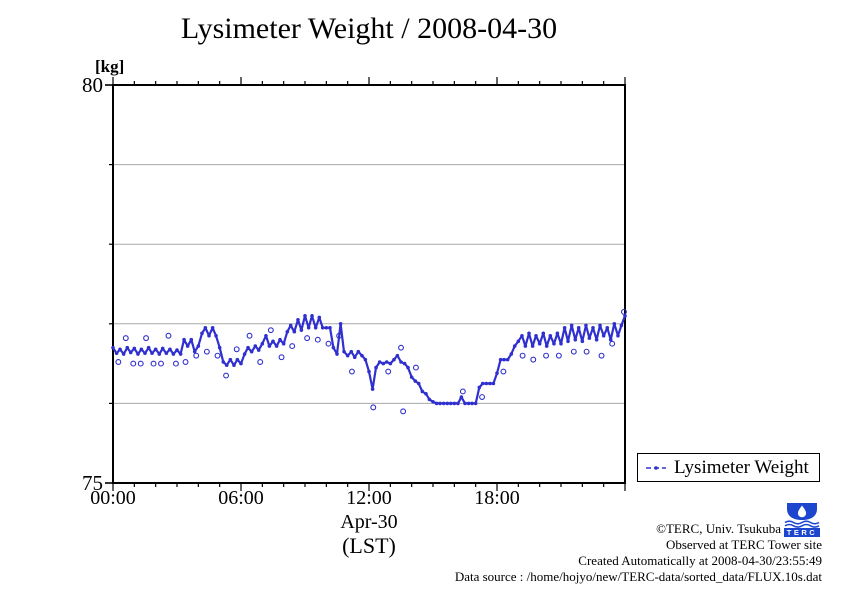 The width and height of the screenshot is (842, 595). Describe the element at coordinates (802, 532) in the screenshot. I see `logo-name-band` at that location.